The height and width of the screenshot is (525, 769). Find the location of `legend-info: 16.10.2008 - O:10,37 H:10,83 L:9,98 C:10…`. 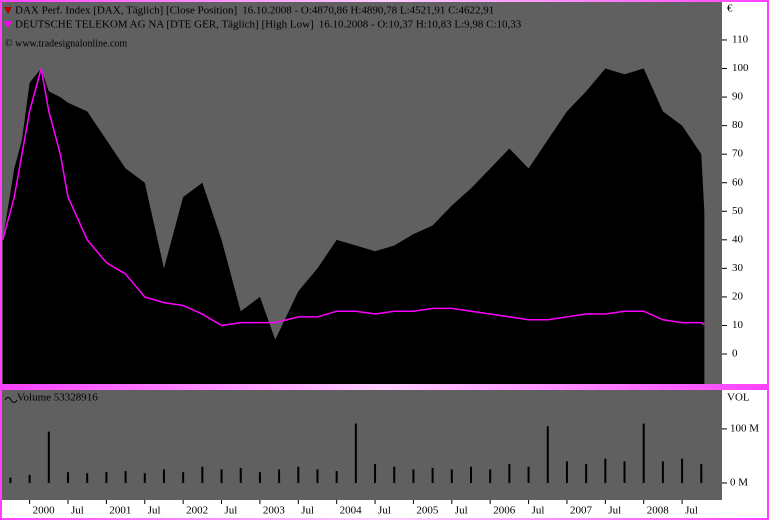

legend-info: 16.10.2008 - O:10,37 H:10,83 L:9,98 C:10… is located at coordinates (420, 25).